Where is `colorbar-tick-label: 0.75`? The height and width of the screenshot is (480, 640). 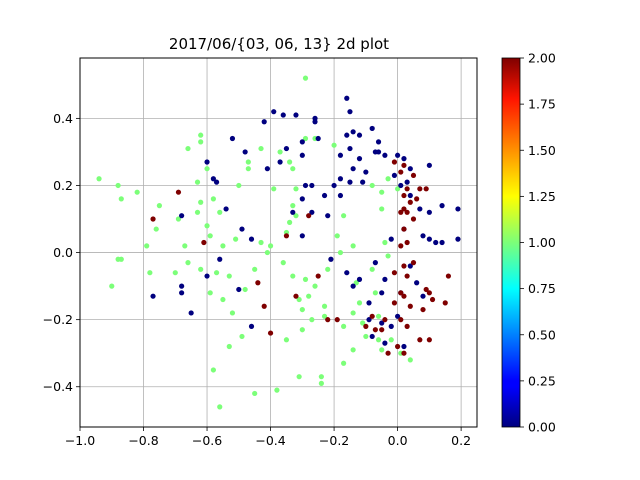 colorbar-tick-label: 0.75 is located at coordinates (542, 288).